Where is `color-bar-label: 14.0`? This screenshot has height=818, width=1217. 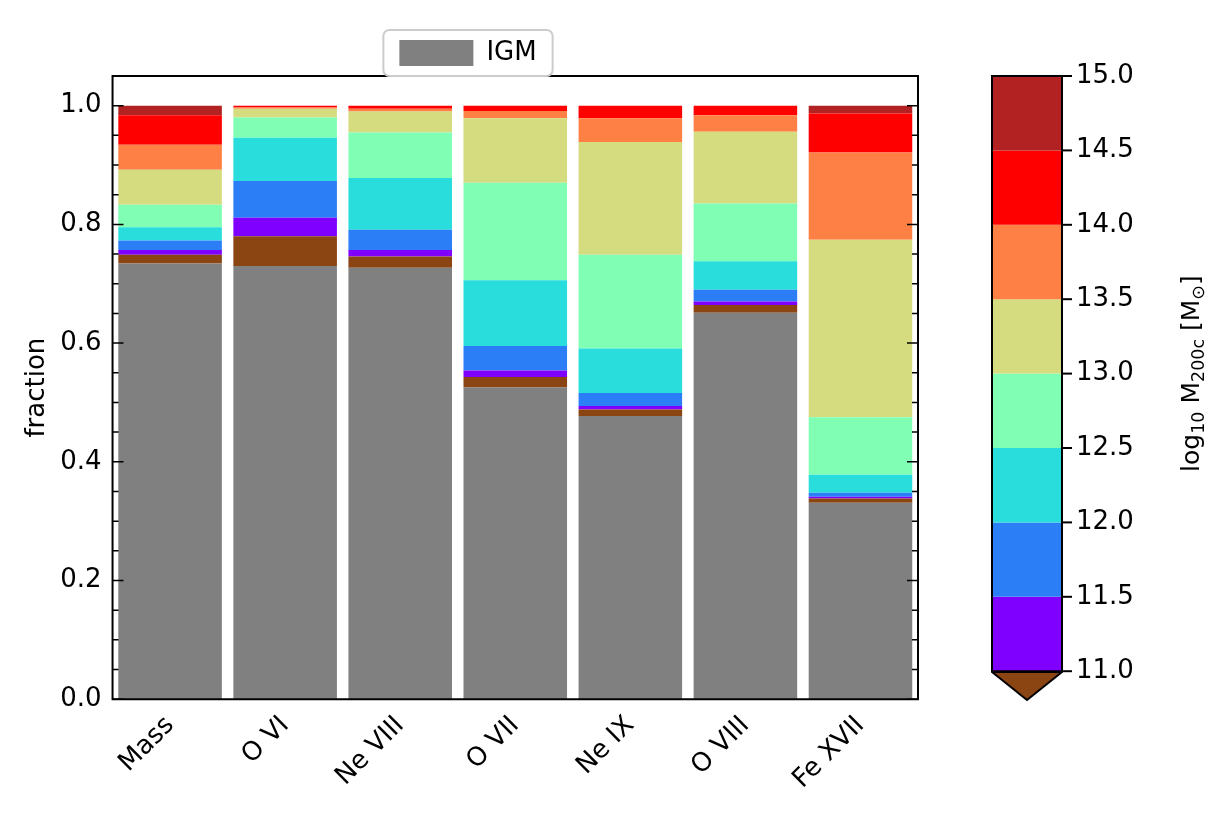 color-bar-label: 14.0 is located at coordinates (1105, 222).